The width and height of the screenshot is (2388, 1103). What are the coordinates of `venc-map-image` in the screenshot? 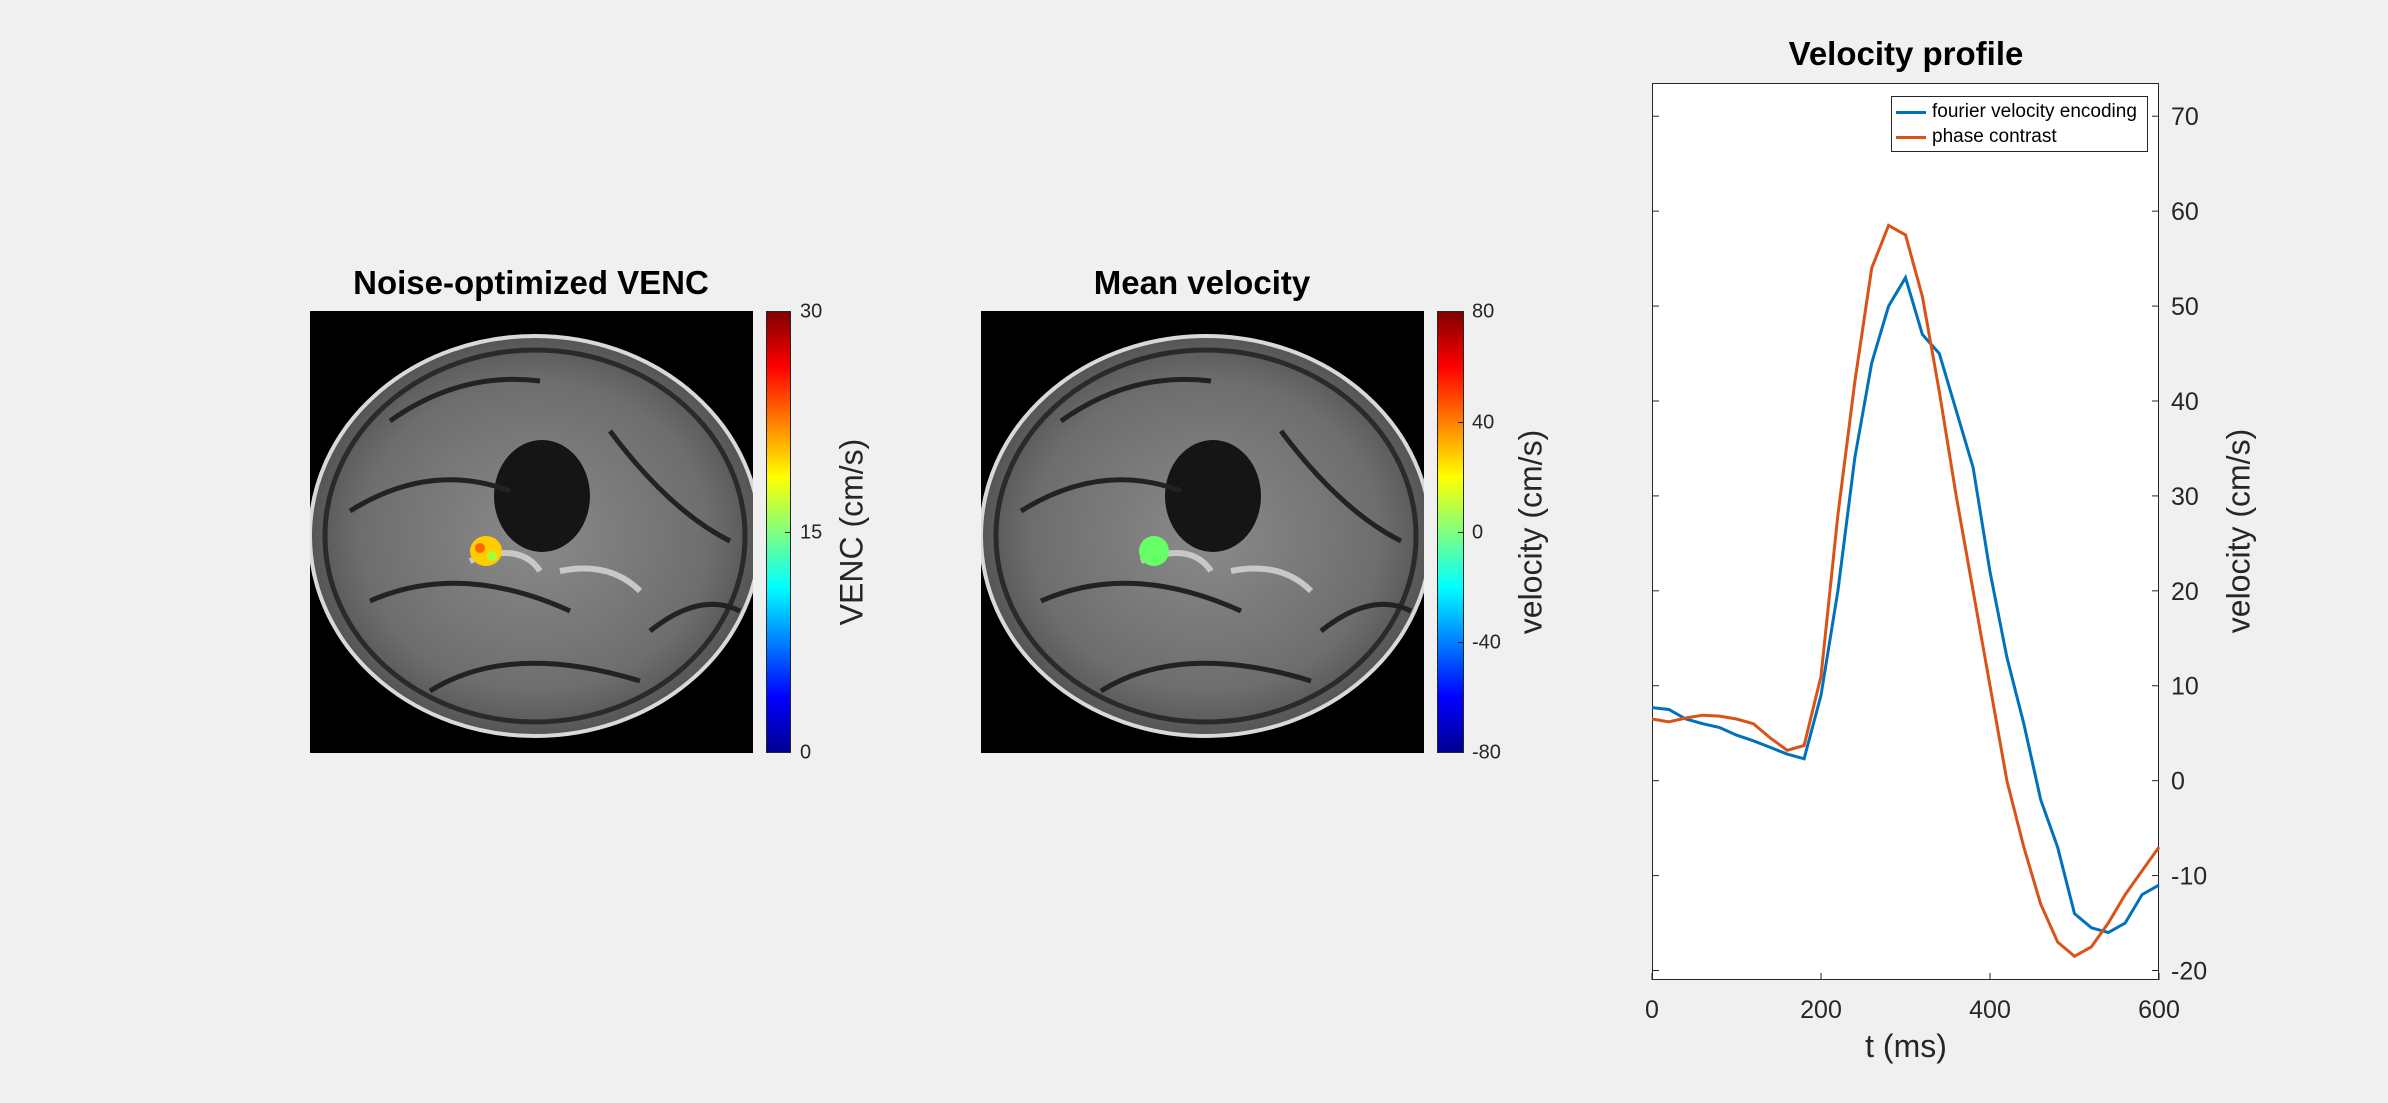 It's located at (531, 532).